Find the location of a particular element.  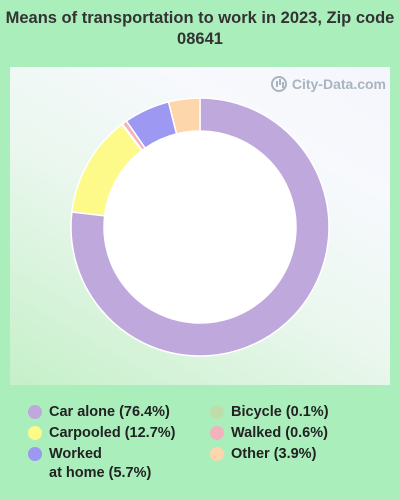

legend-label-car-alone: Car alone (76.4%) is located at coordinates (109, 412).